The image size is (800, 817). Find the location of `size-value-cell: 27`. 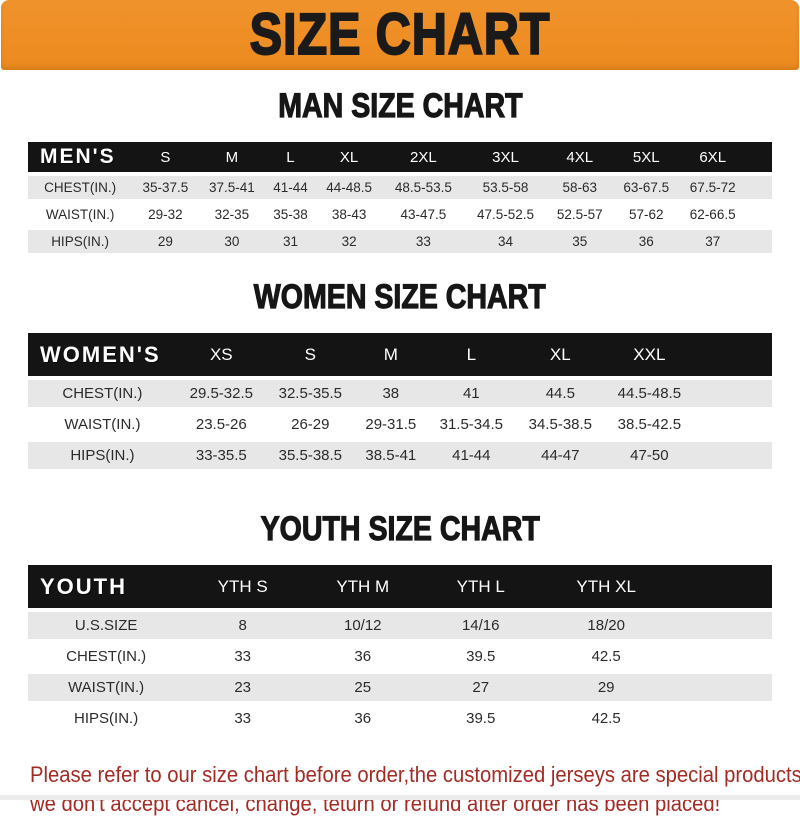

size-value-cell: 27 is located at coordinates (481, 687).